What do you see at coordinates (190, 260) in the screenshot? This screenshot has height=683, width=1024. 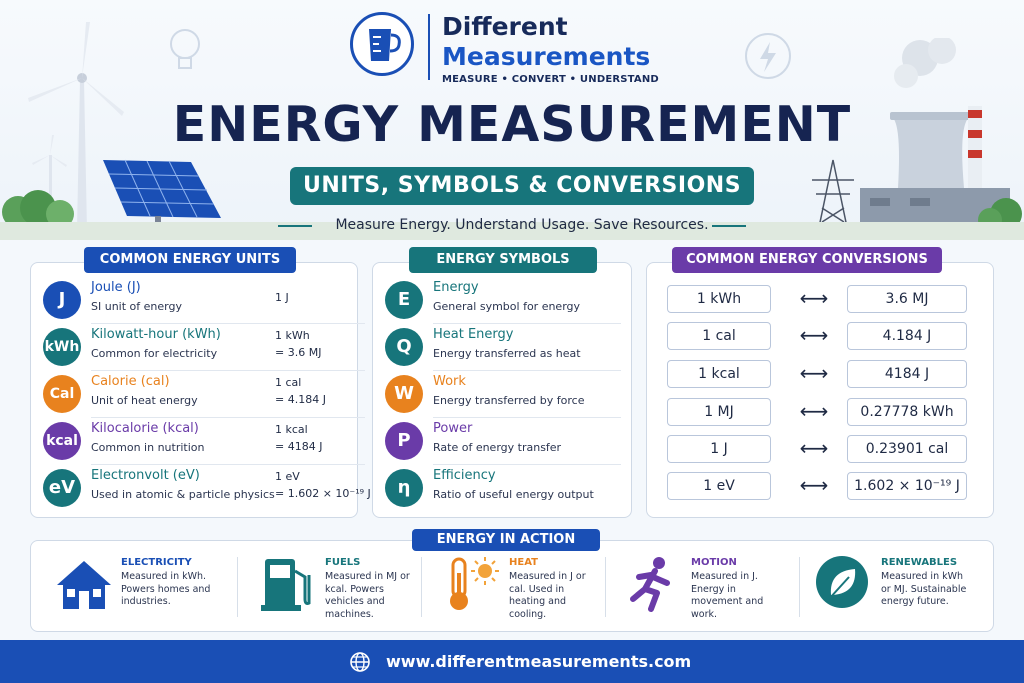 I see `units-panel-title: COMMON ENERGY UNITS` at bounding box center [190, 260].